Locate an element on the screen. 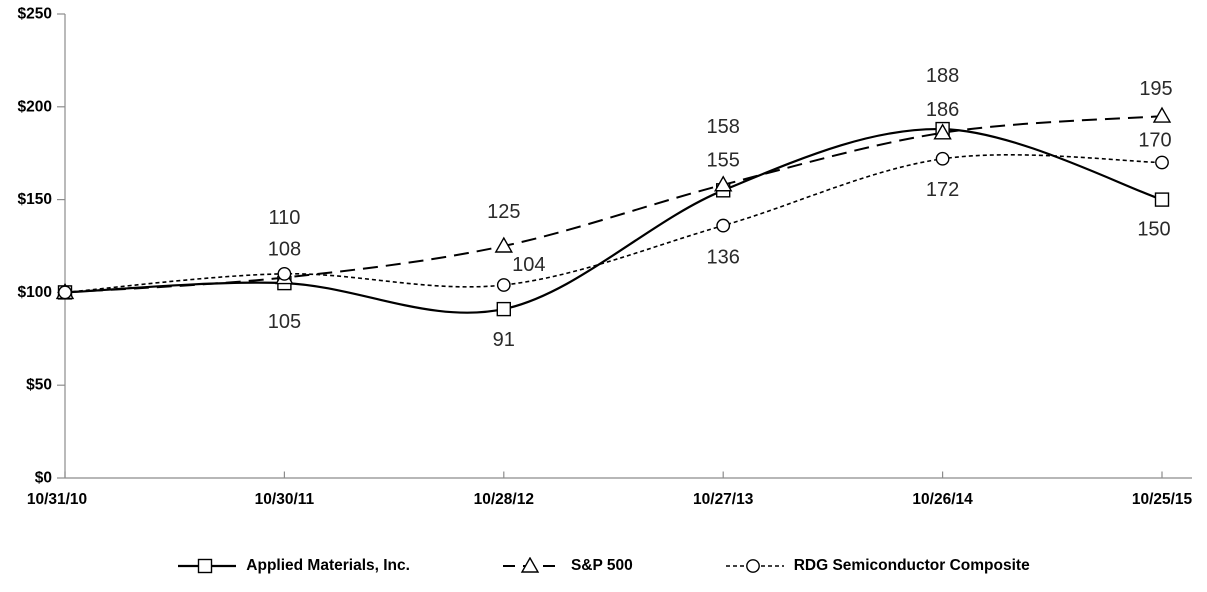  data-label: 186 is located at coordinates (942, 110).